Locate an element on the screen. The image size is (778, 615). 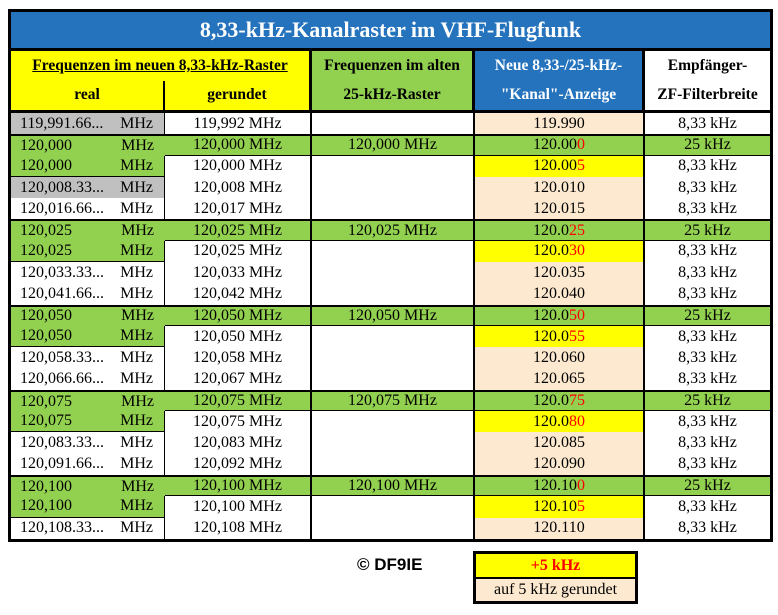
channel-display-cell: 120.0 80 is located at coordinates (560, 422).